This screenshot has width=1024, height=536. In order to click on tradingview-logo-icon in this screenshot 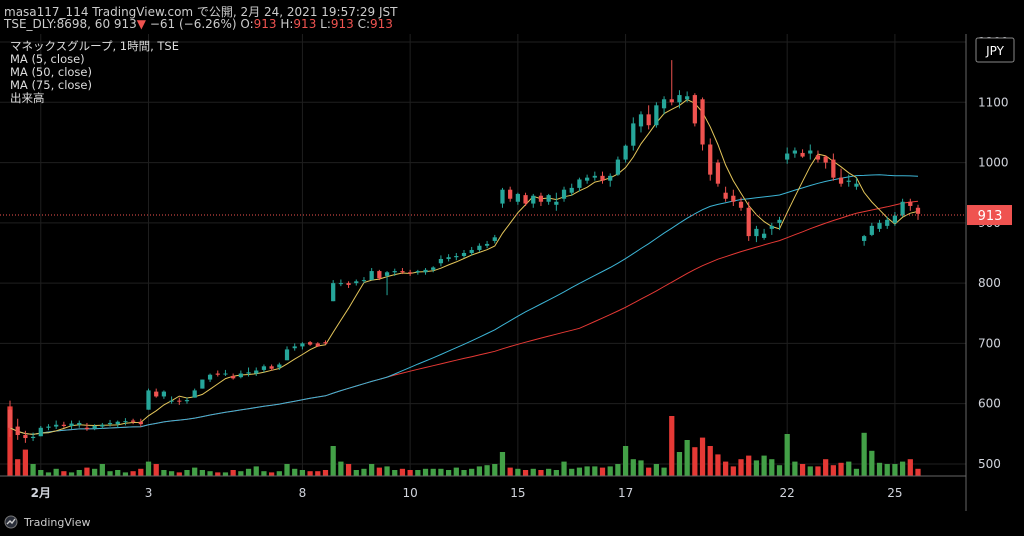, I will do `click(11, 522)`.